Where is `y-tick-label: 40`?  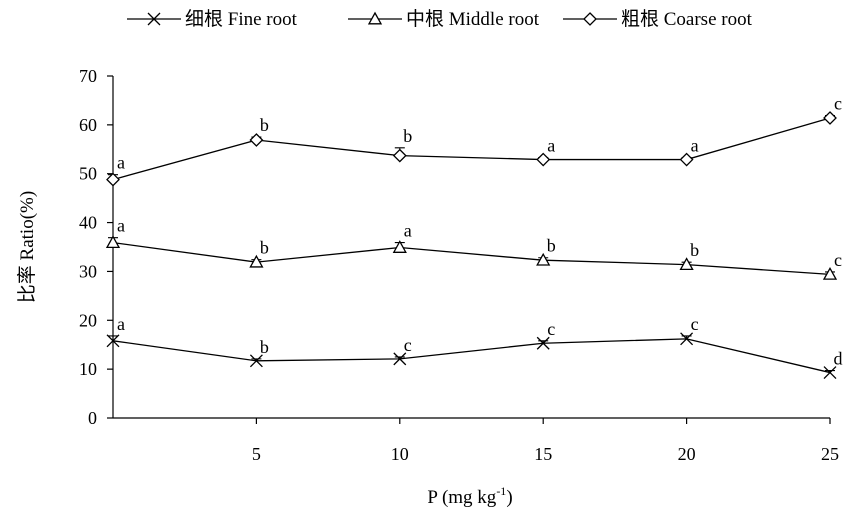
y-tick-label: 40 is located at coordinates (88, 223).